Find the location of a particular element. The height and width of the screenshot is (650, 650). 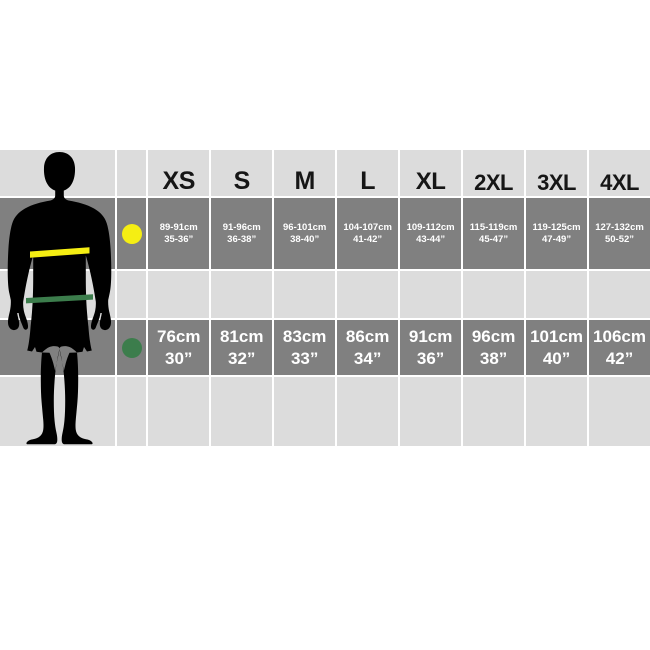

waist-value-2xl: 96cm 38” is located at coordinates (494, 347).